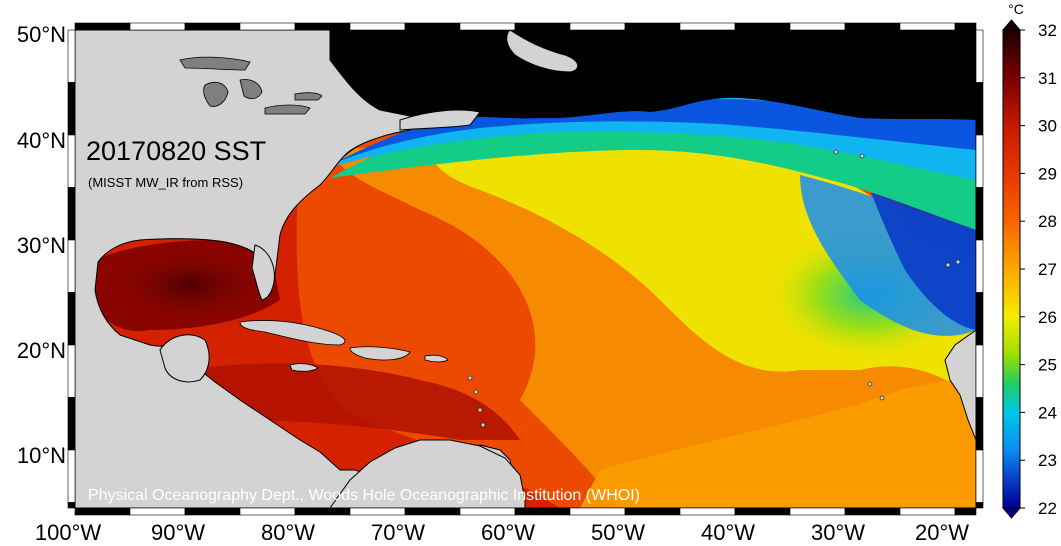 The width and height of the screenshot is (1061, 546). I want to click on sst-region-south-orange, so click(778, 444).